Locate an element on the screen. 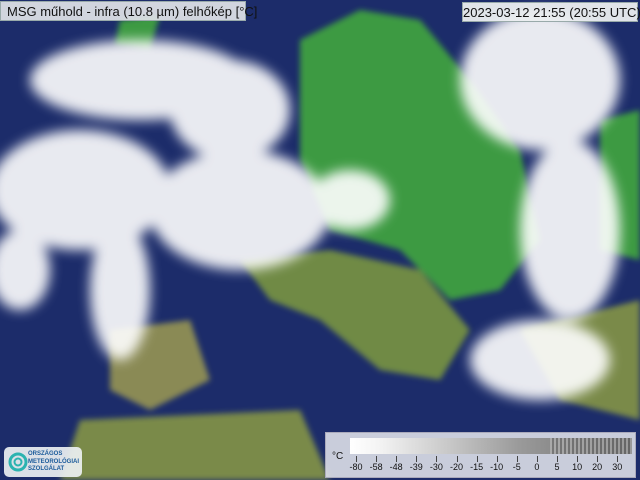  logo-line: METEOROLÓGIAI is located at coordinates (53, 461).